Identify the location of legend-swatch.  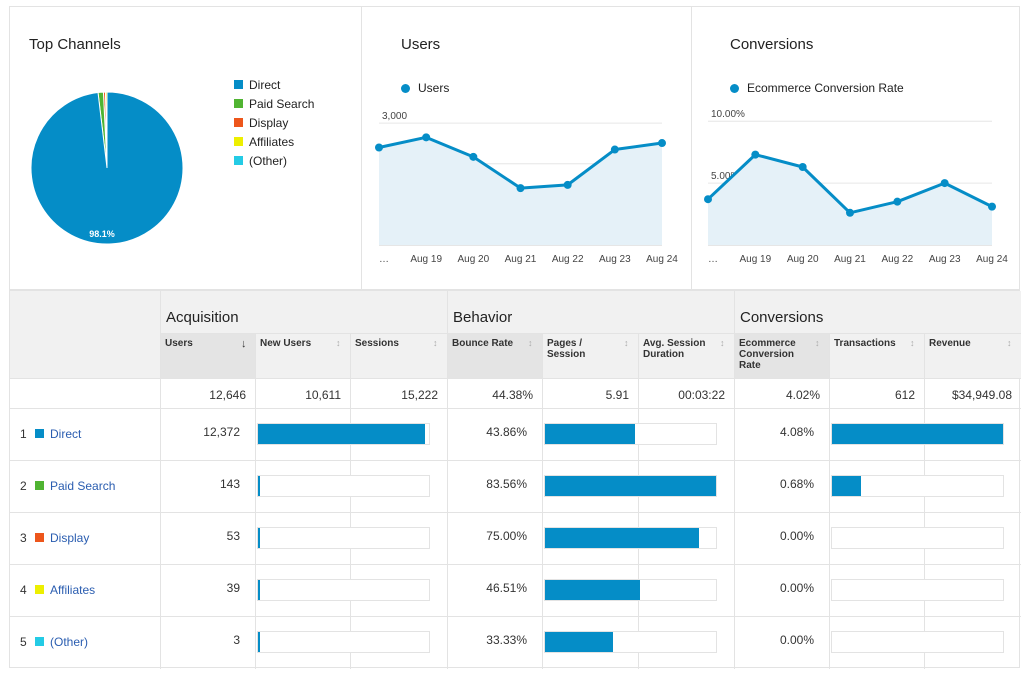
(238, 141).